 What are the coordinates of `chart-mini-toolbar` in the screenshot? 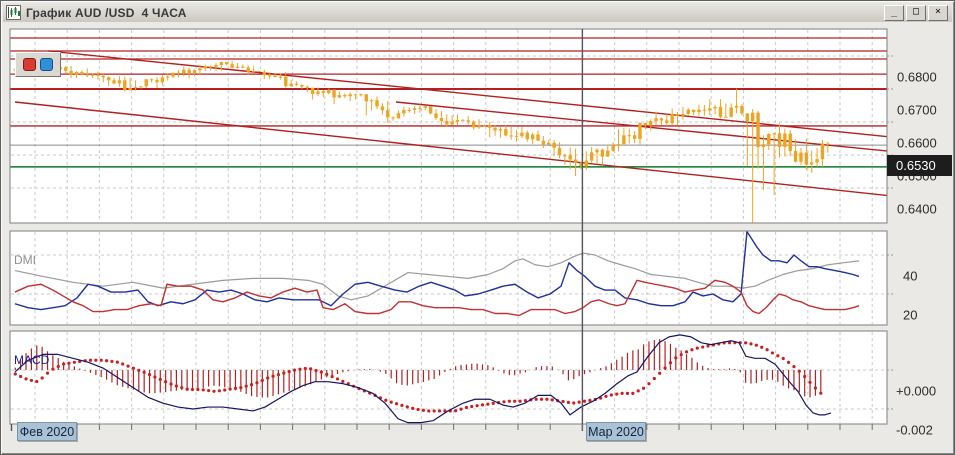 It's located at (38, 64).